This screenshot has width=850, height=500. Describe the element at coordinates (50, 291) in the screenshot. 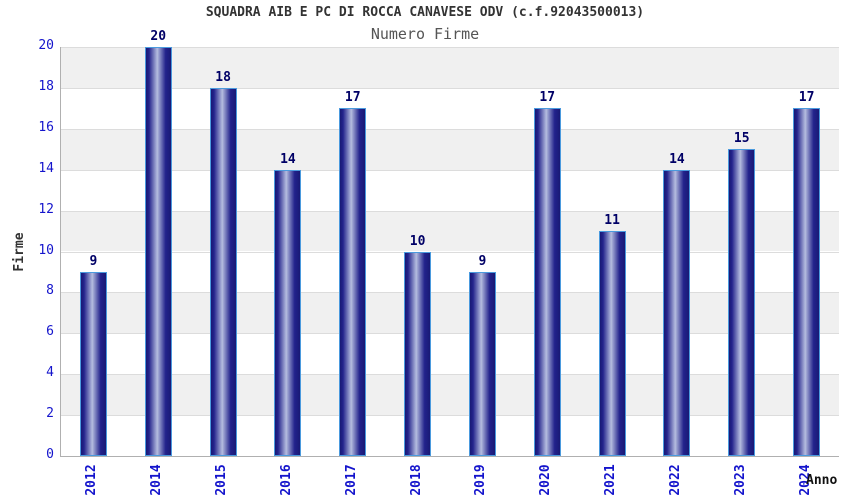

I see `y-tick-label: 8` at that location.